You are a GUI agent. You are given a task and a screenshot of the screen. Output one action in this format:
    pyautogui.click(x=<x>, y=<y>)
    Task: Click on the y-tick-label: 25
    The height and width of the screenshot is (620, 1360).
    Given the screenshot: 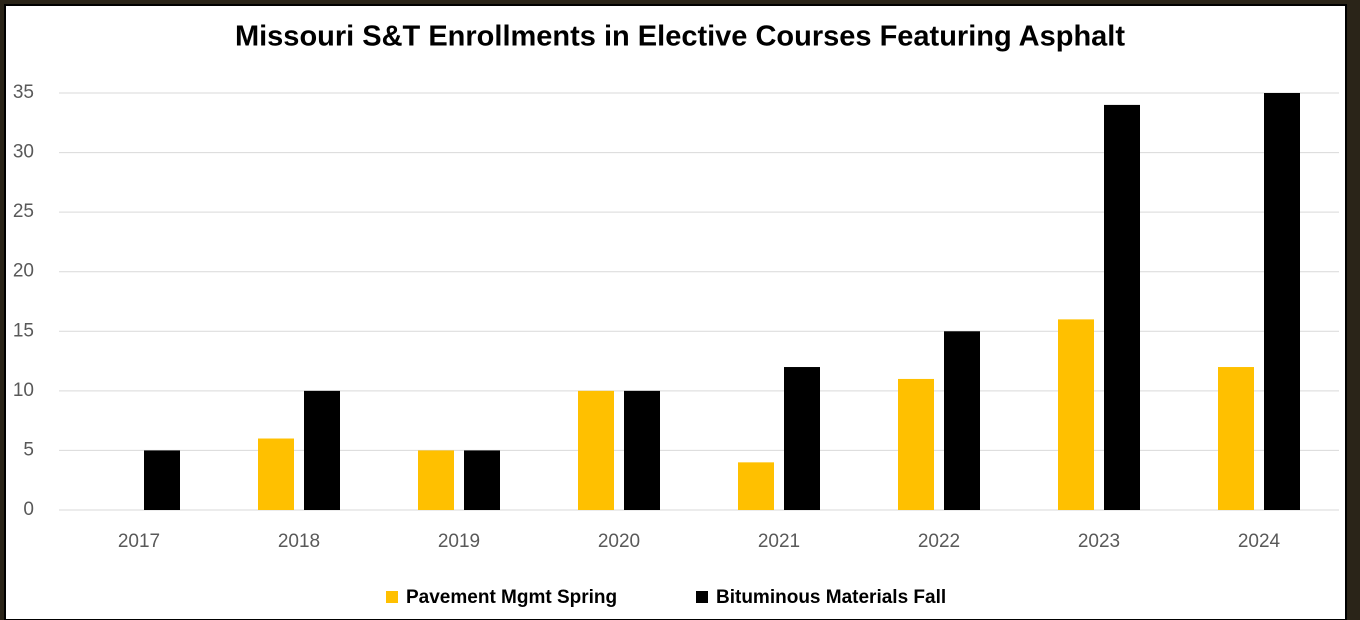 What is the action you would take?
    pyautogui.click(x=23, y=211)
    